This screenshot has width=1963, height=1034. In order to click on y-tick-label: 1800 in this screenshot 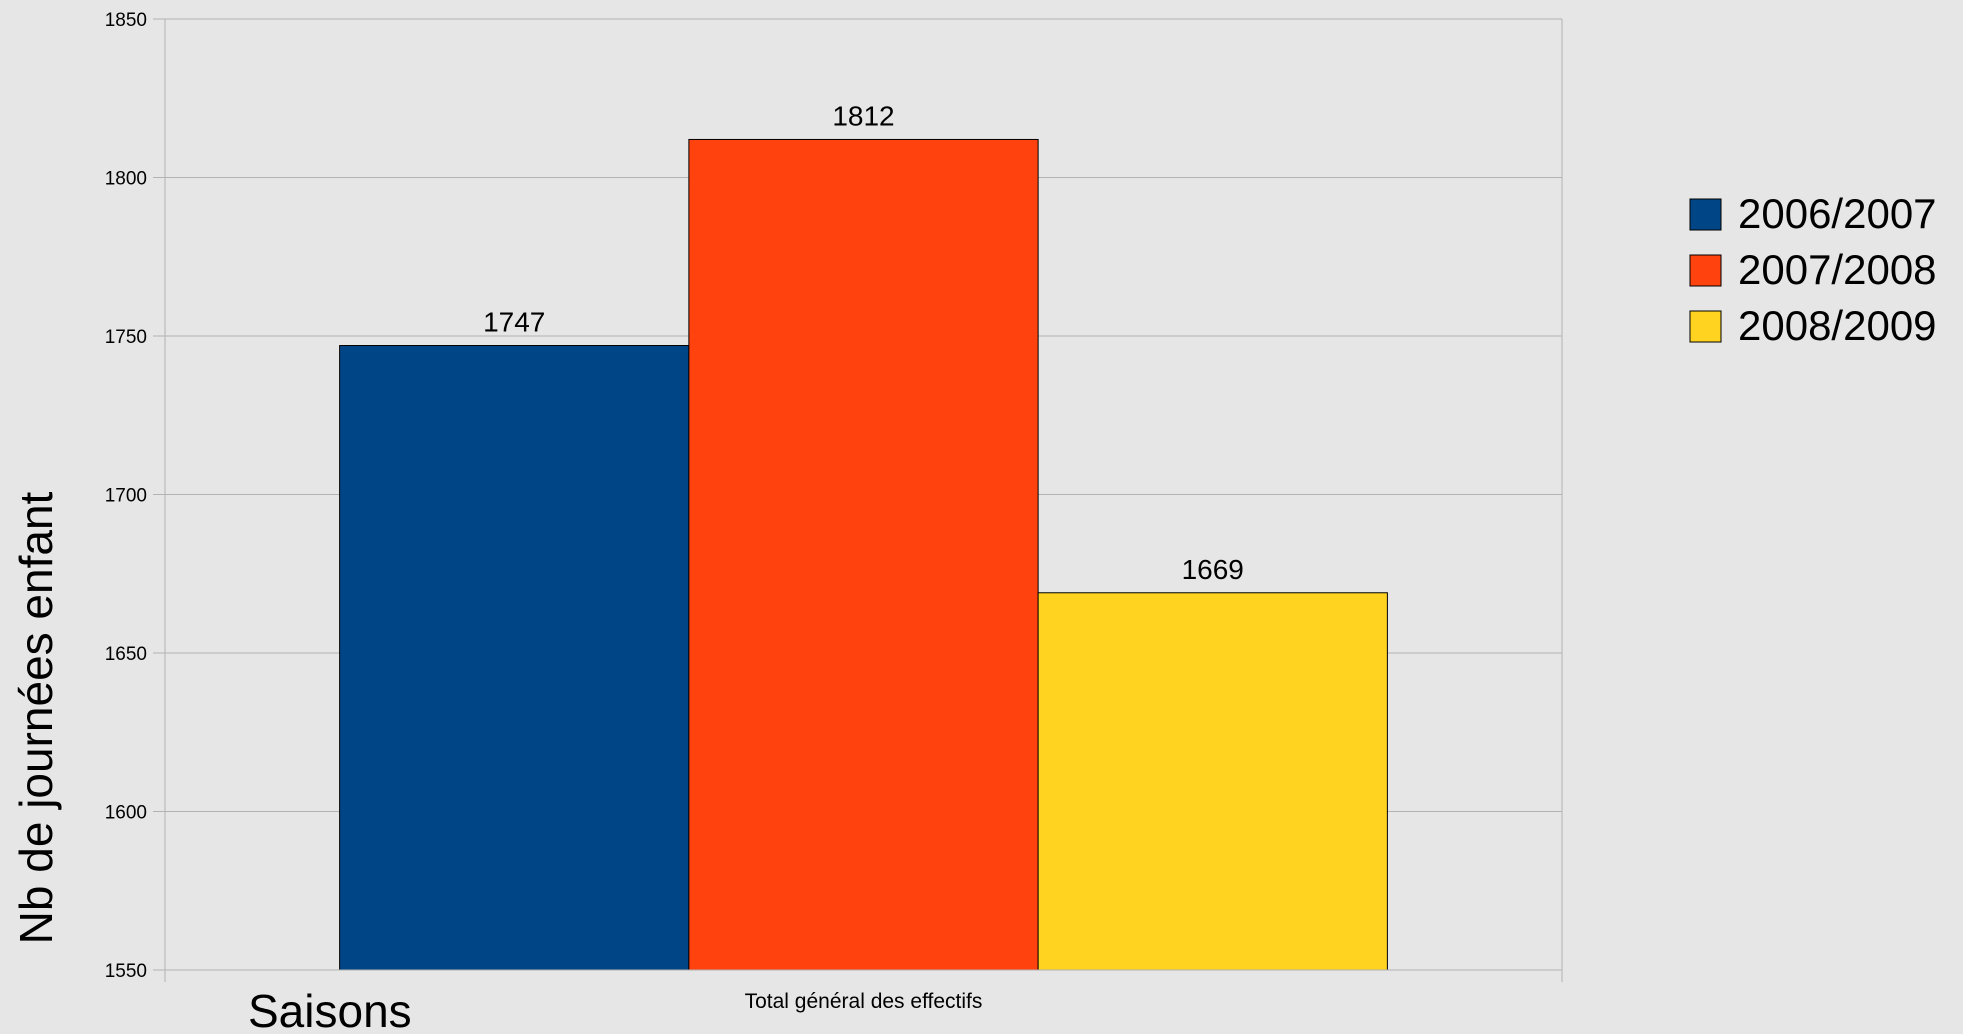, I will do `click(126, 179)`.